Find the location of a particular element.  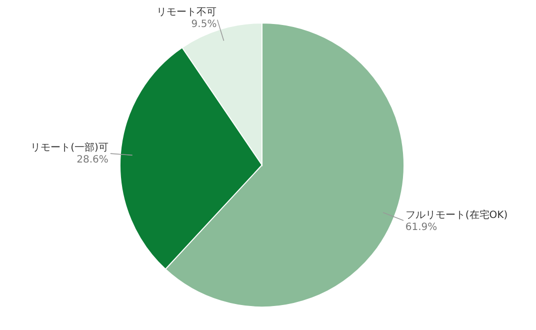

data-label: 28.6% is located at coordinates (92, 160).